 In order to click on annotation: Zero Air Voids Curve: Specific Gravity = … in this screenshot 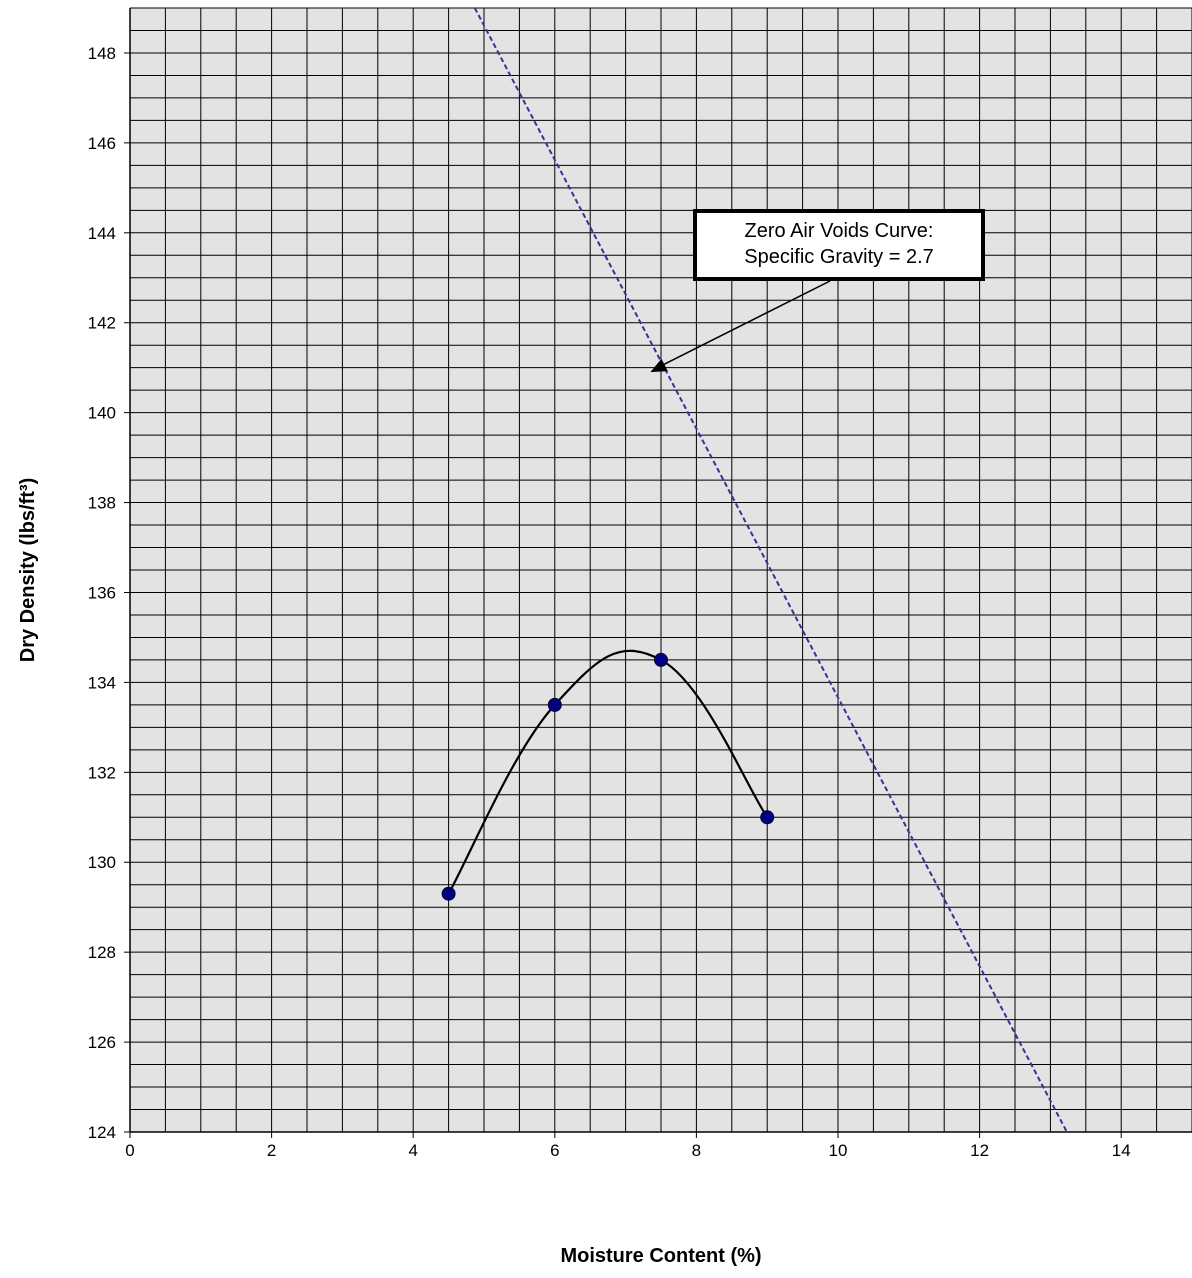, I will do `click(817, 291)`.